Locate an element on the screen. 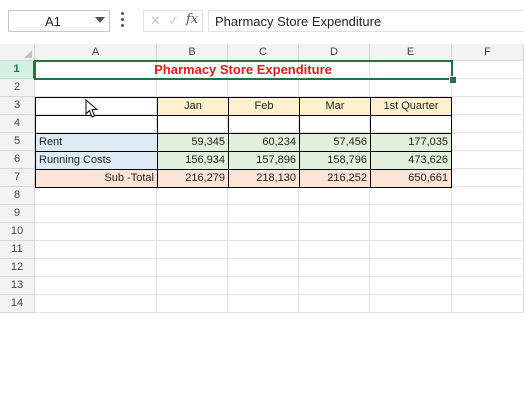 The width and height of the screenshot is (524, 410). value-cell: 59,345 is located at coordinates (193, 142).